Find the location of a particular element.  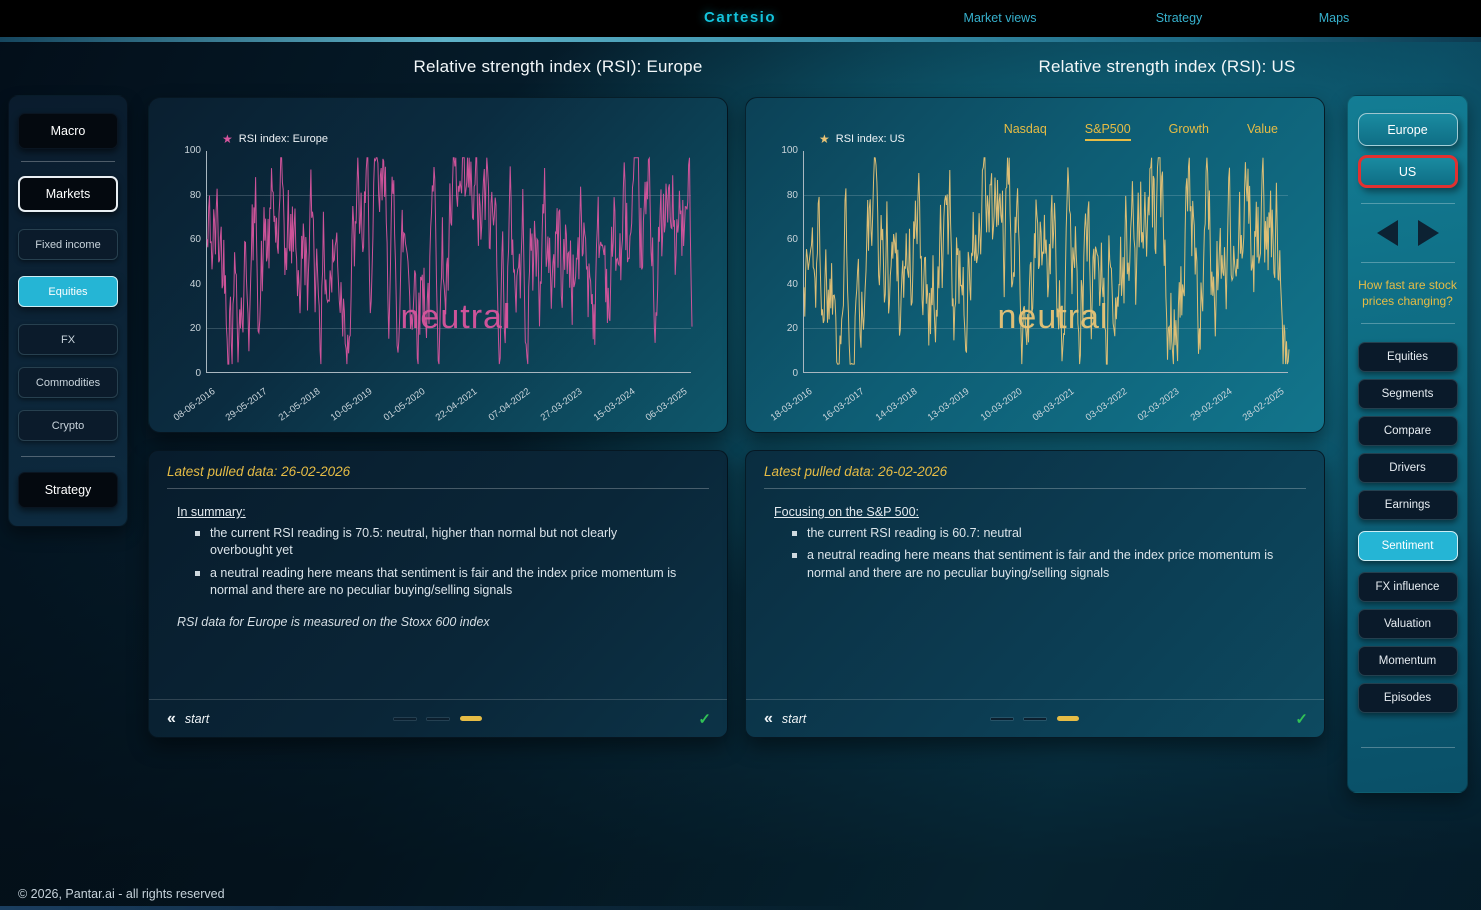

double-left-chevron-icon: « is located at coordinates (768, 718).